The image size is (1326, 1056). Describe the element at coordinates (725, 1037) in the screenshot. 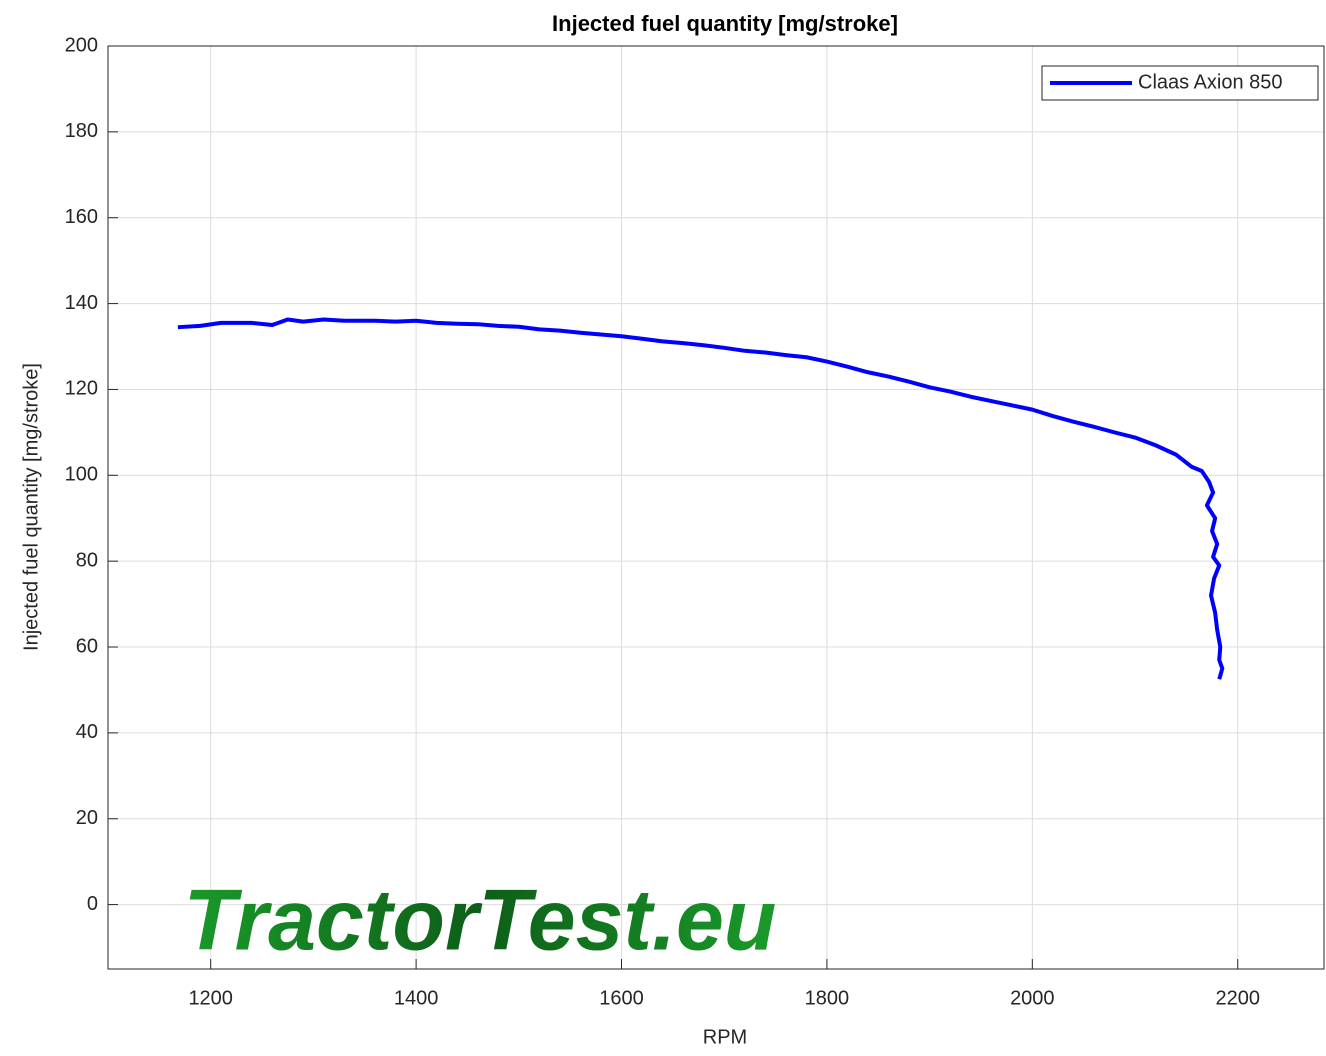

I see `x-axis-label: RPM` at that location.